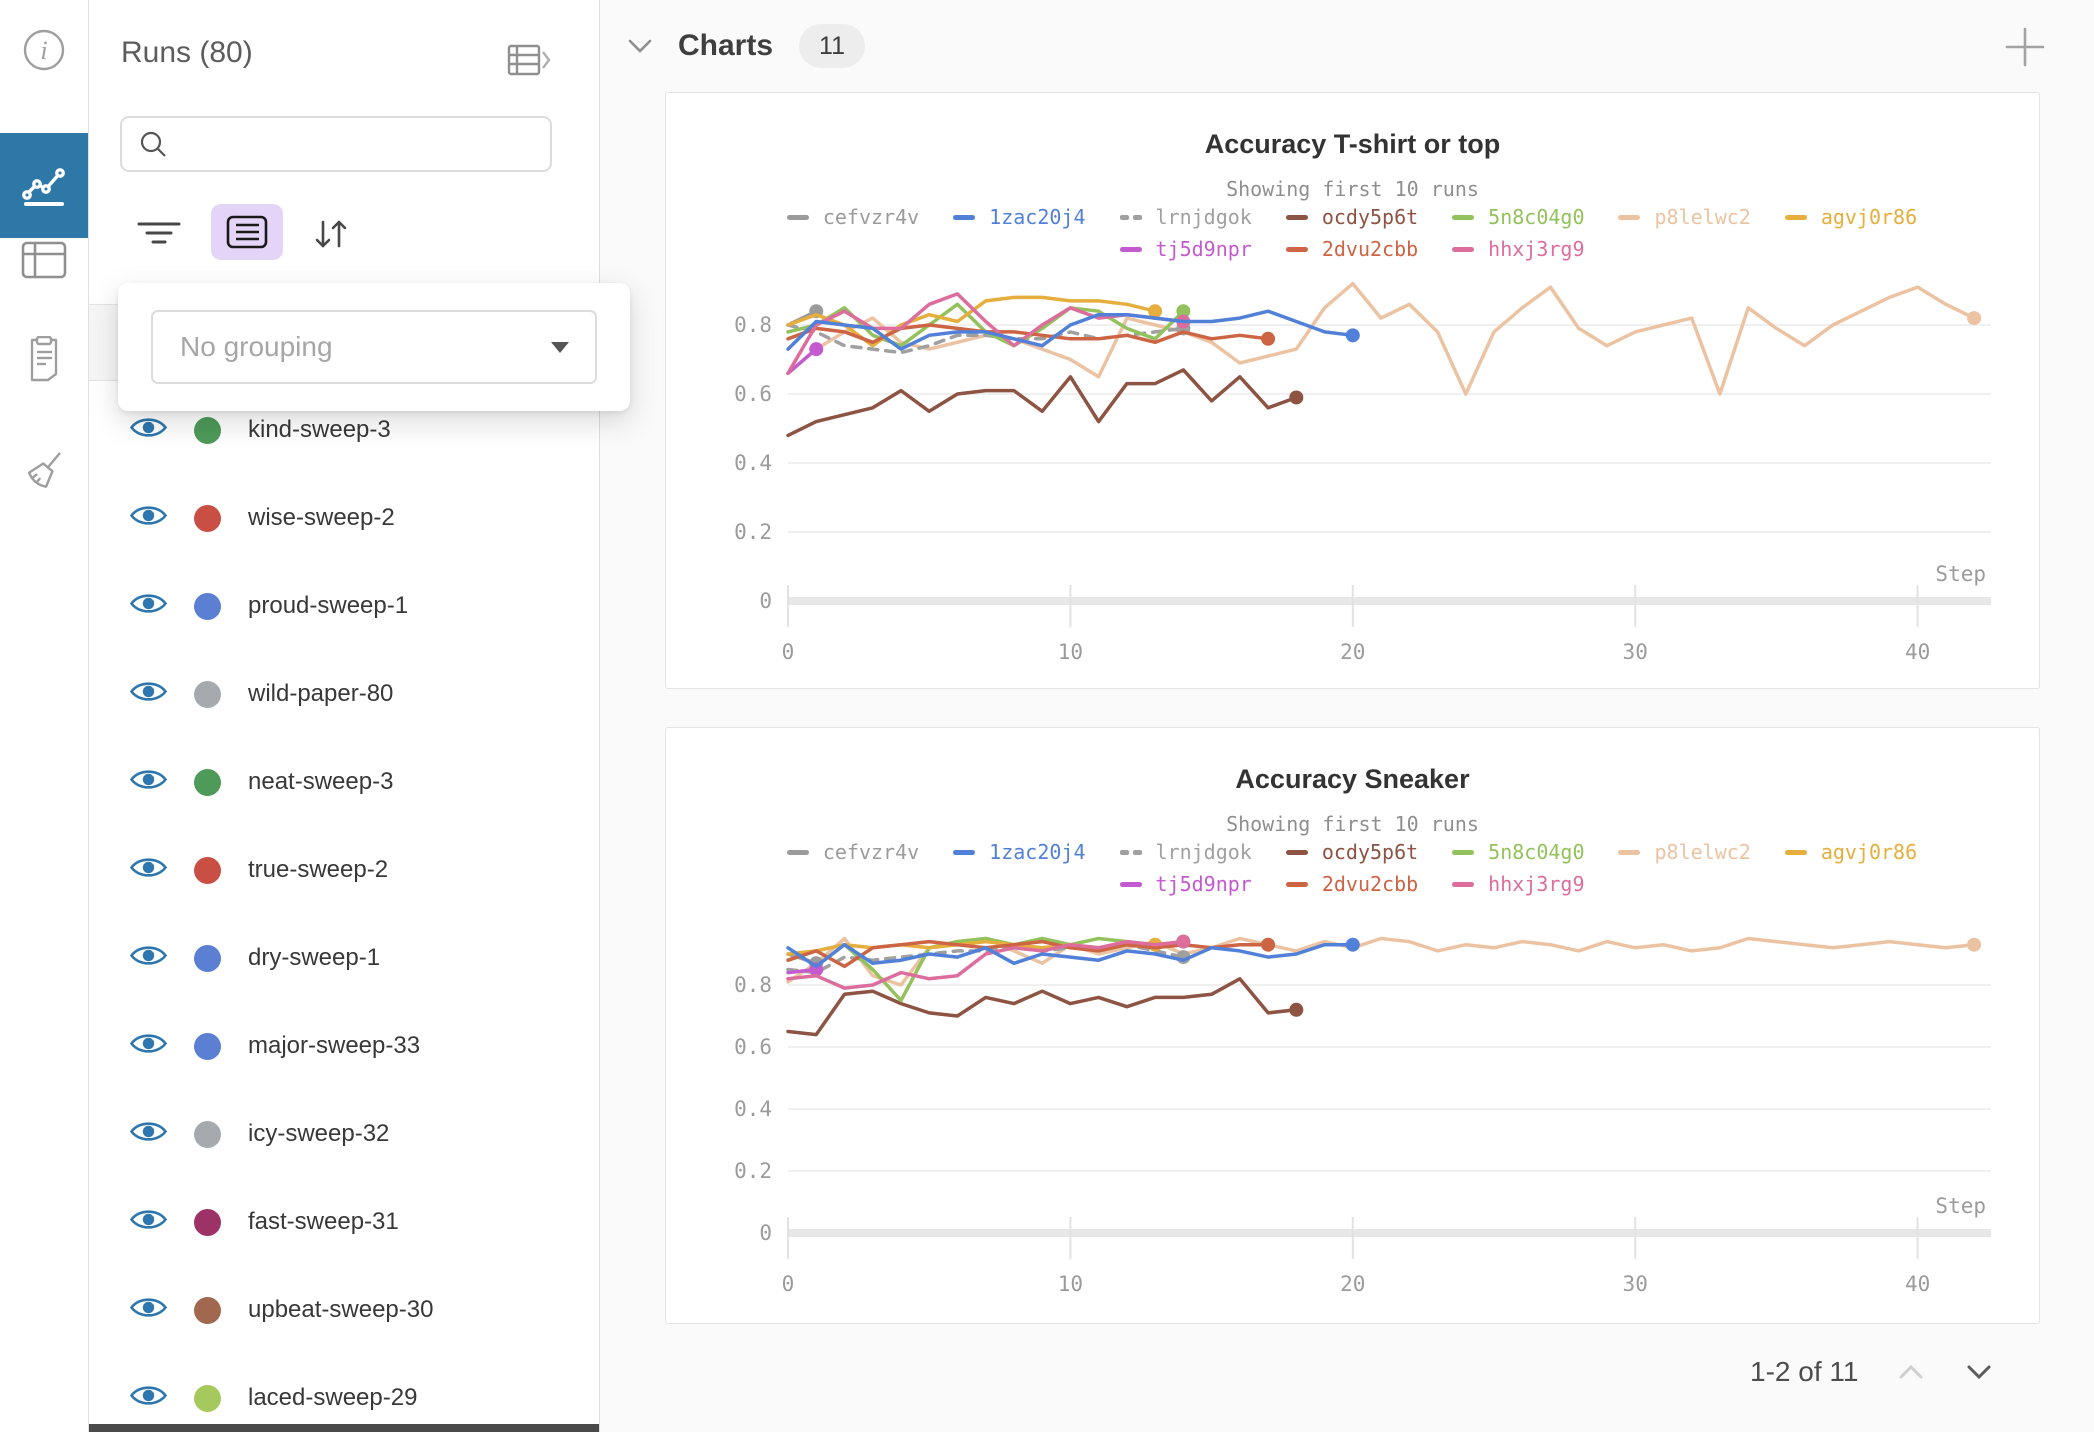 The width and height of the screenshot is (2094, 1432). What do you see at coordinates (1268, 338) in the screenshot?
I see `series-endpoint-2dvu2cbb` at bounding box center [1268, 338].